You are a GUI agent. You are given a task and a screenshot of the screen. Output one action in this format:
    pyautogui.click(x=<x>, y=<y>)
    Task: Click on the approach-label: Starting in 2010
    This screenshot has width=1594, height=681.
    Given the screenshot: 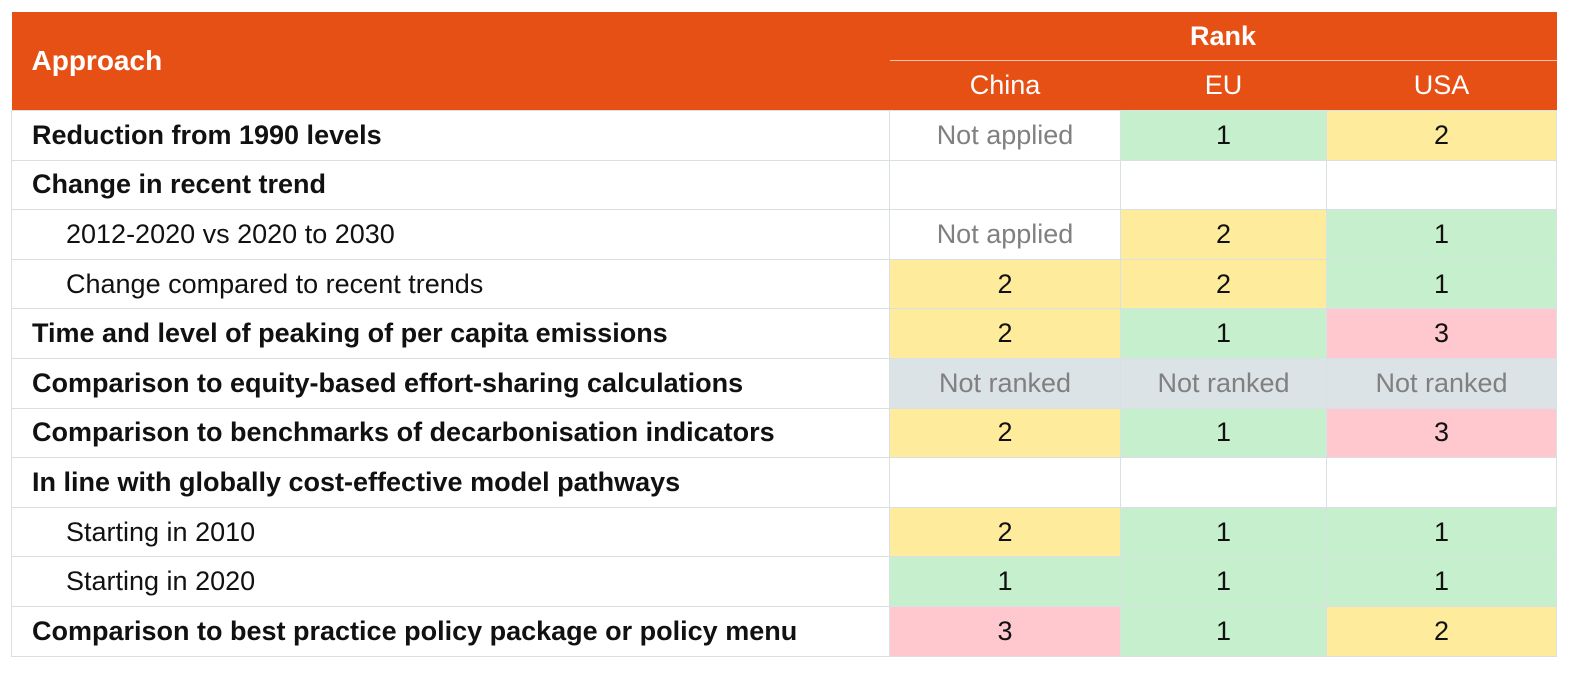 What is the action you would take?
    pyautogui.click(x=450, y=532)
    